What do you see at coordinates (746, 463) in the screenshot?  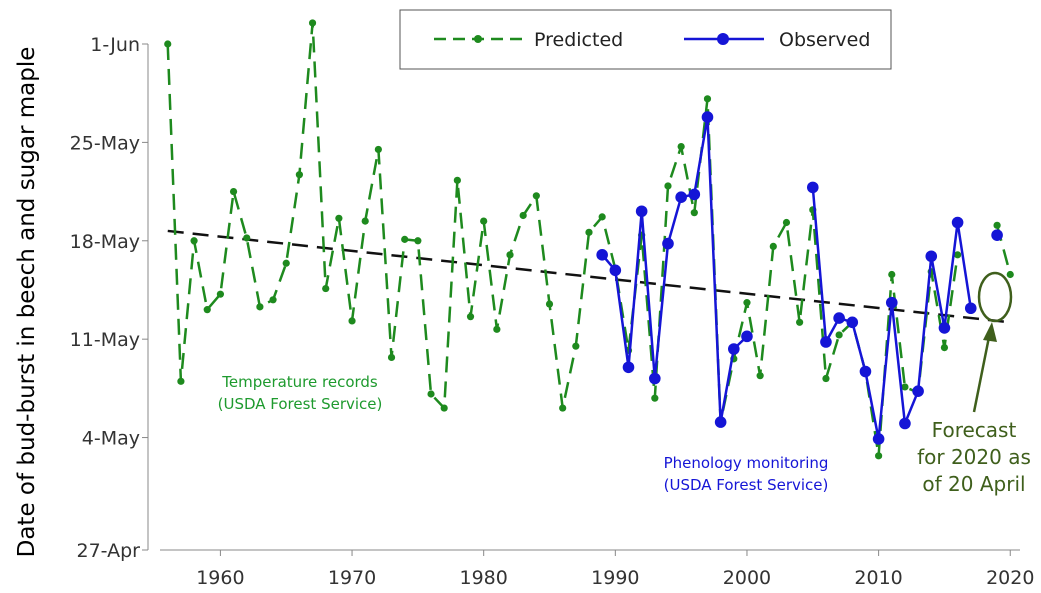 I see `annotation-phenology-line-1: Phenology monitoring` at bounding box center [746, 463].